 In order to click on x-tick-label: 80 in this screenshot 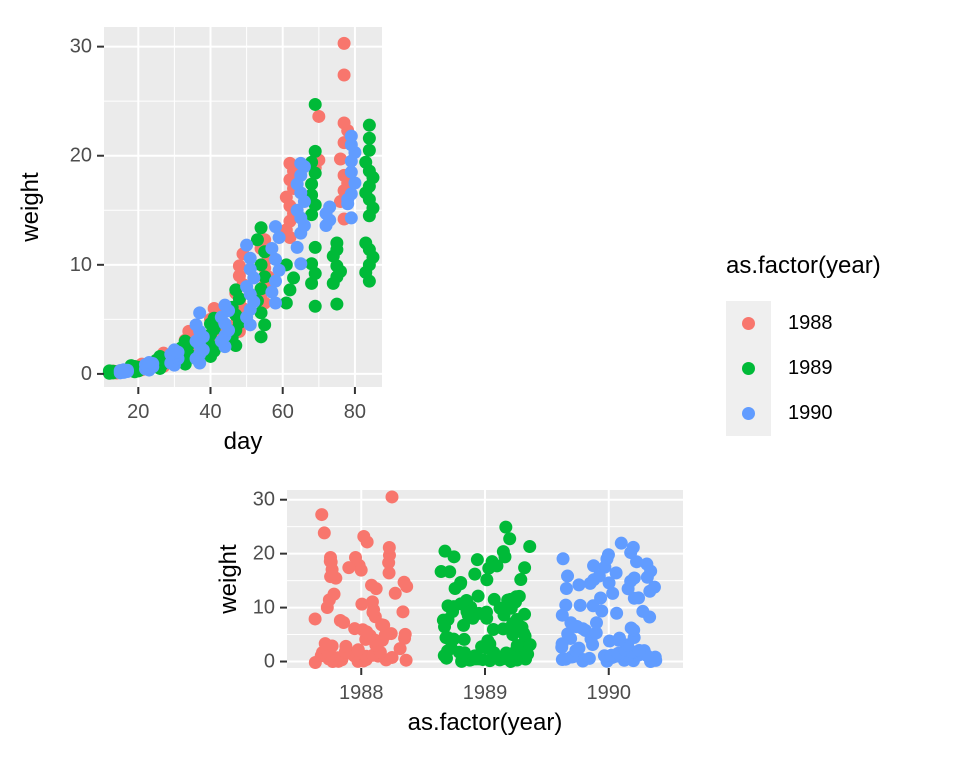, I will do `click(355, 412)`.